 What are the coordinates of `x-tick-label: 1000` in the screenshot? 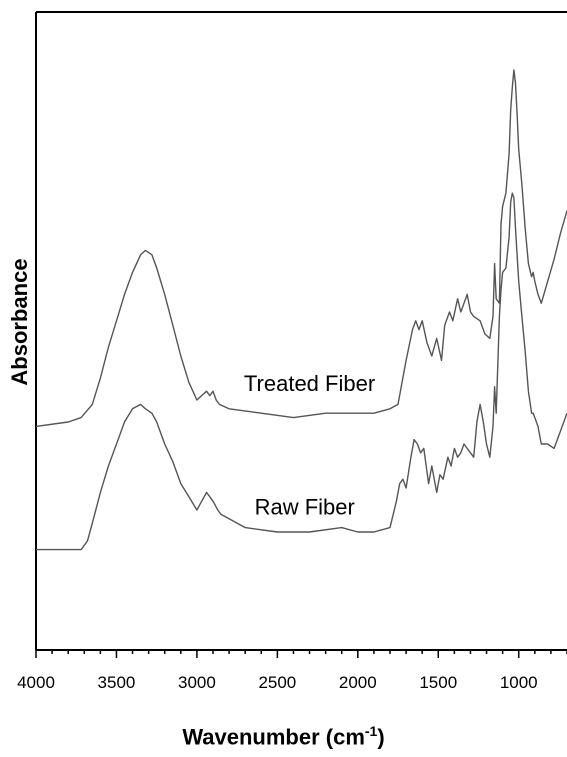 It's located at (519, 682).